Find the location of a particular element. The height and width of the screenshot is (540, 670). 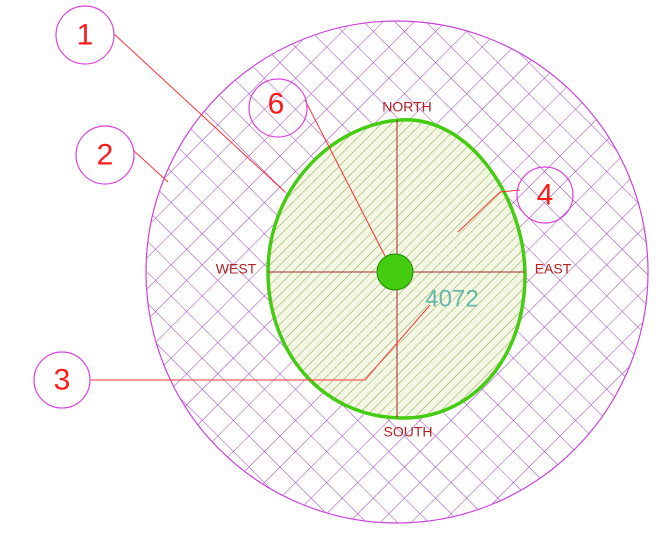

center-point is located at coordinates (395, 272).